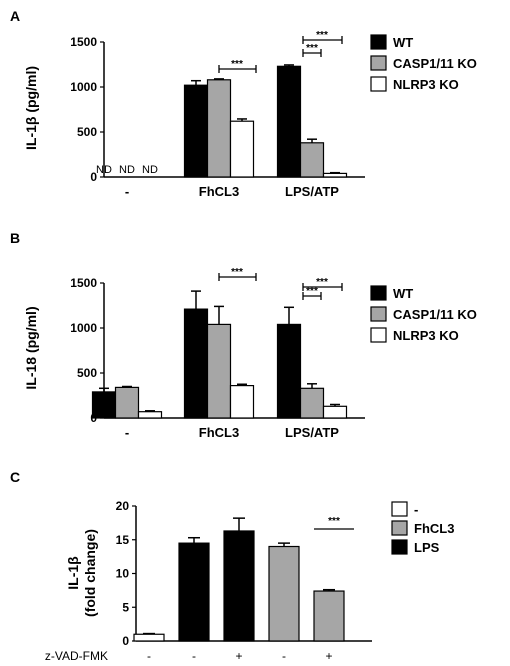 This screenshot has height=666, width=510. What do you see at coordinates (31, 347) in the screenshot?
I see `y-axis-label: IL-18 (pg/ml)` at bounding box center [31, 347].